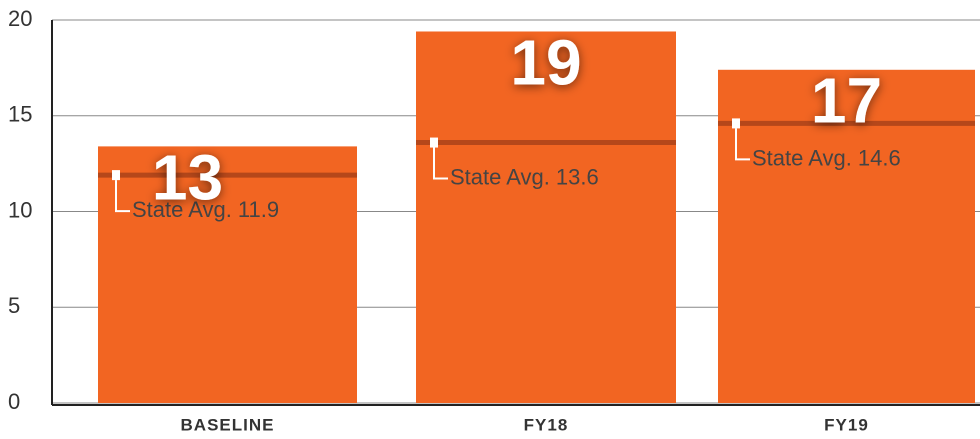 Image resolution: width=980 pixels, height=439 pixels. Describe the element at coordinates (20, 209) in the screenshot. I see `y-tick-label: 10` at that location.